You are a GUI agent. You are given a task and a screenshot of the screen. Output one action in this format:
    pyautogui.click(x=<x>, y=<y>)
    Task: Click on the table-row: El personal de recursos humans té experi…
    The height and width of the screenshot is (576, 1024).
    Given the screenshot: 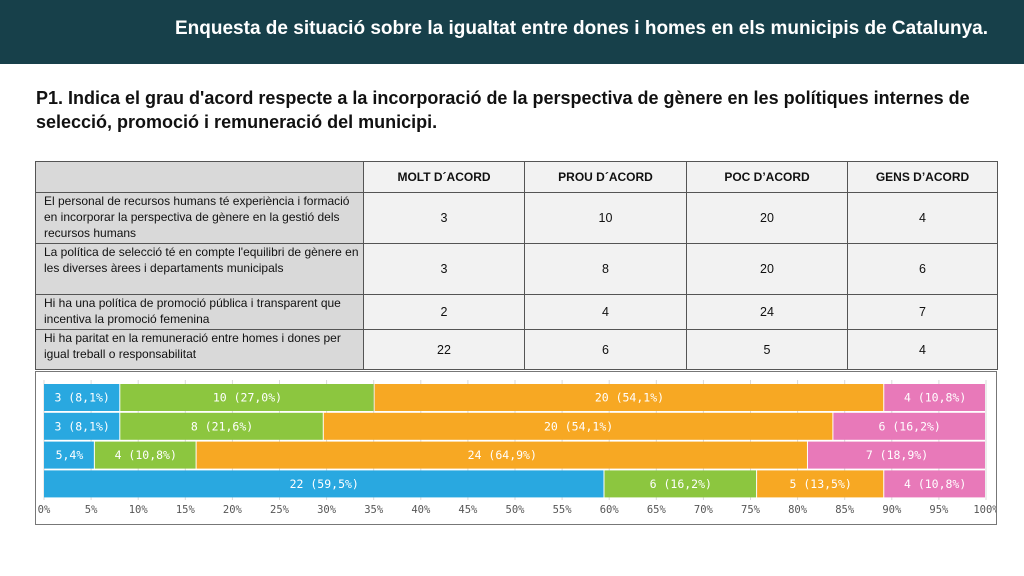 What is the action you would take?
    pyautogui.click(x=516, y=218)
    